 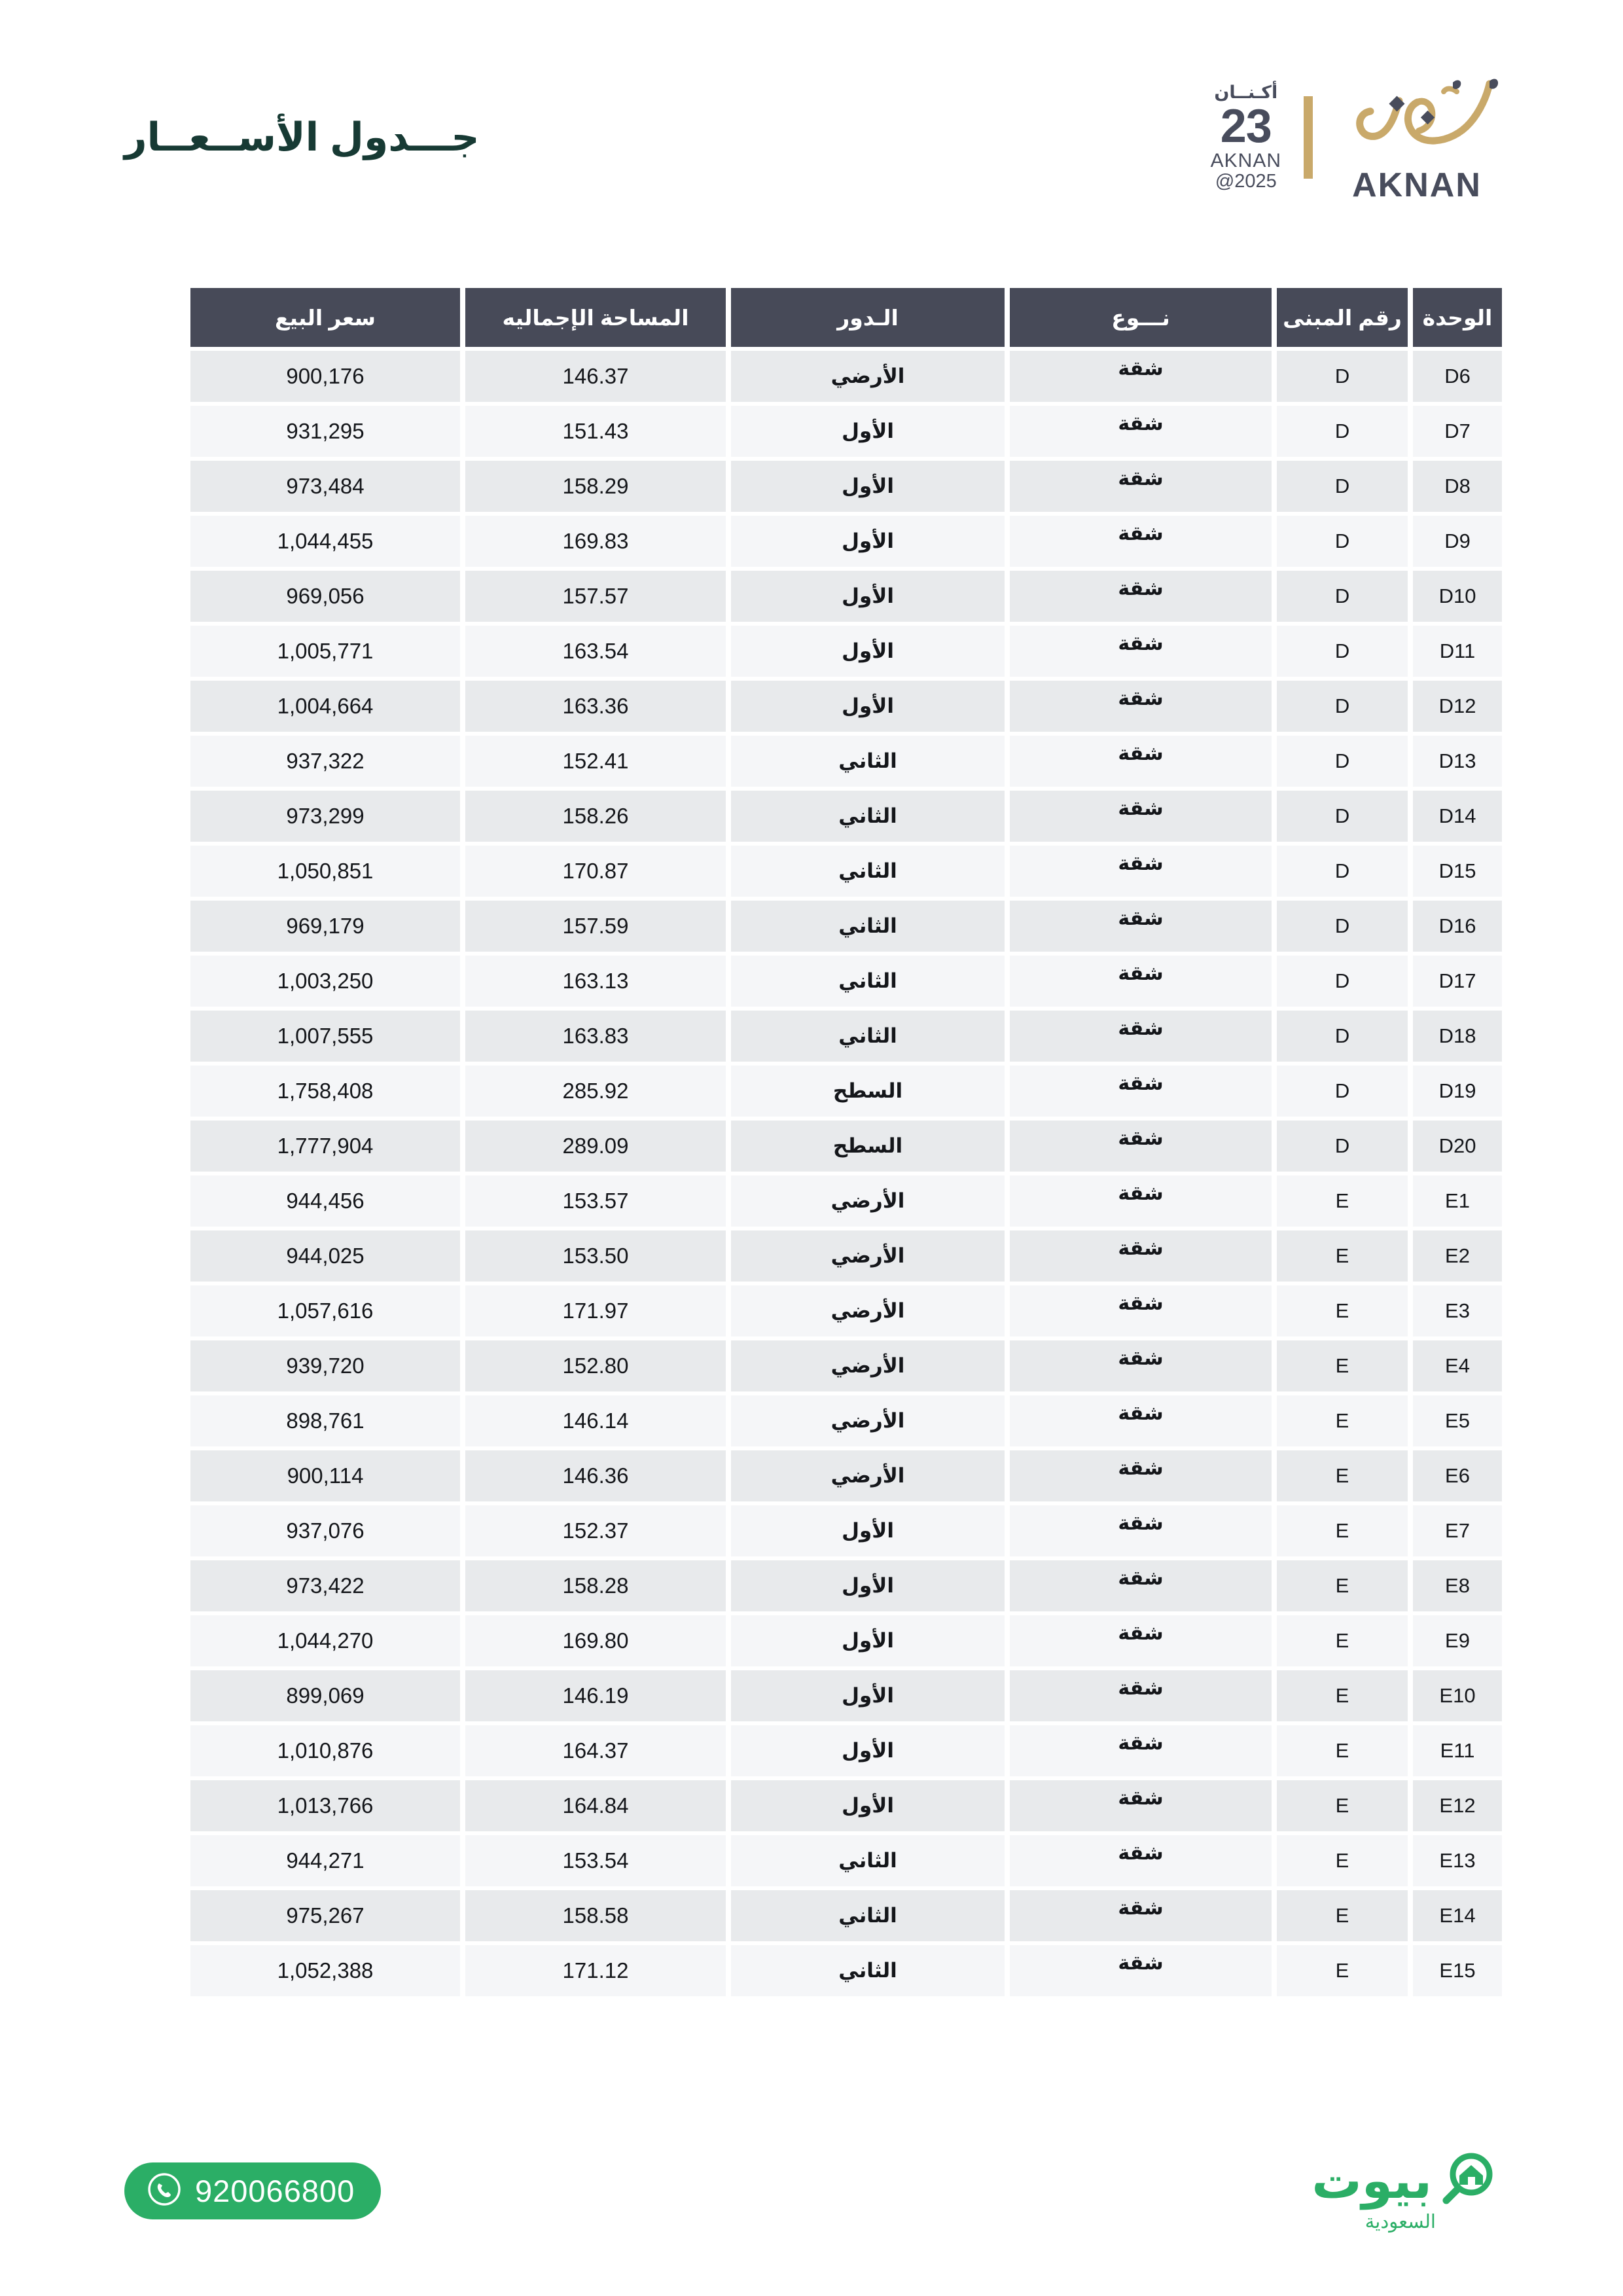 What do you see at coordinates (275, 2190) in the screenshot?
I see `phone-number: 920066800` at bounding box center [275, 2190].